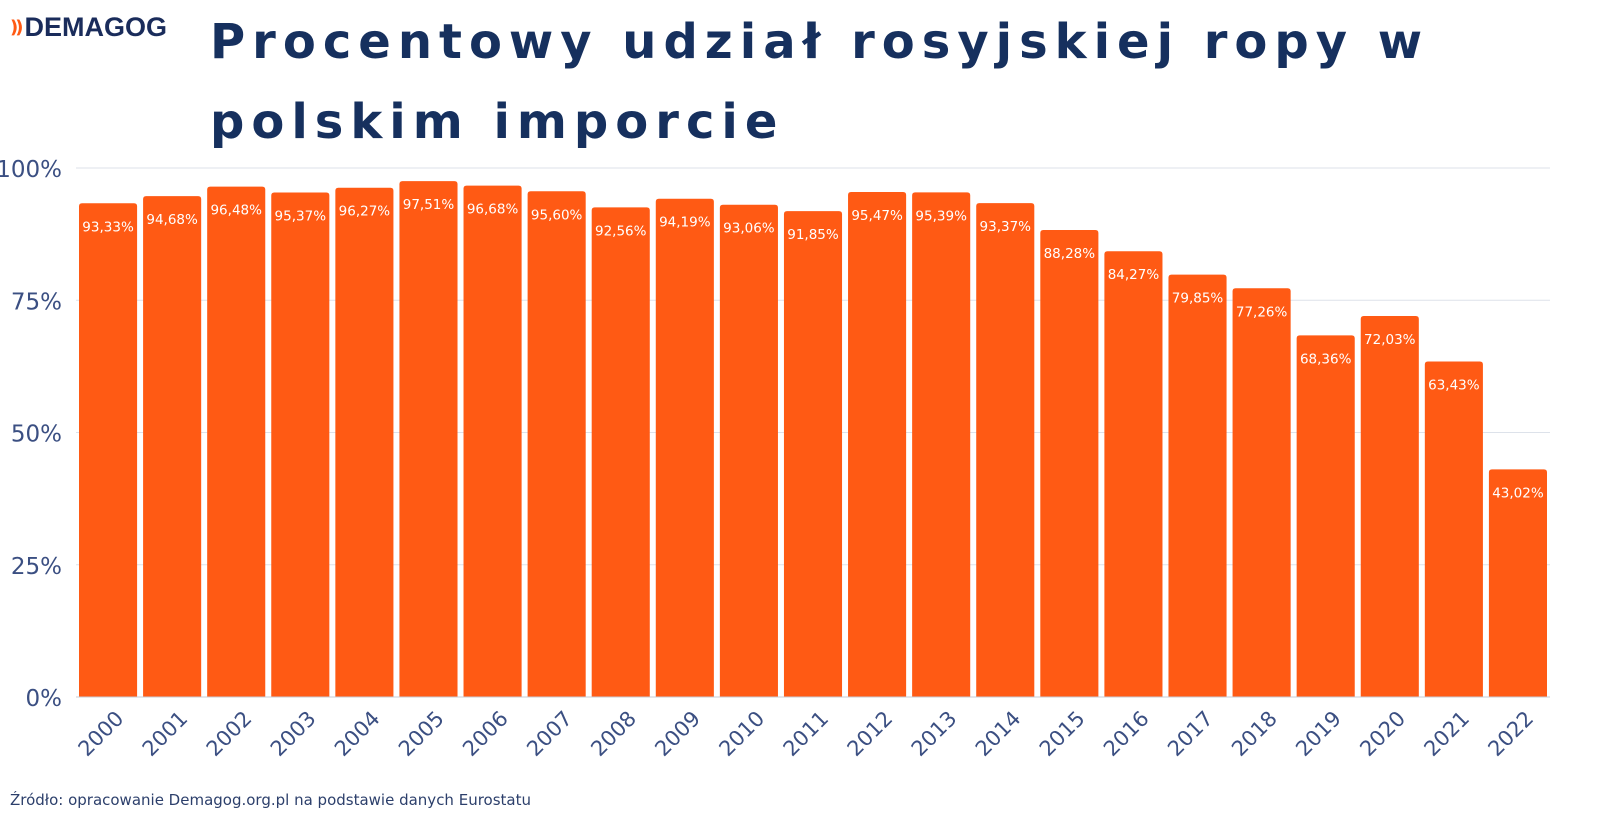 This screenshot has width=1602, height=834. Describe the element at coordinates (108, 227) in the screenshot. I see `bar-value-label: 93,33%` at that location.